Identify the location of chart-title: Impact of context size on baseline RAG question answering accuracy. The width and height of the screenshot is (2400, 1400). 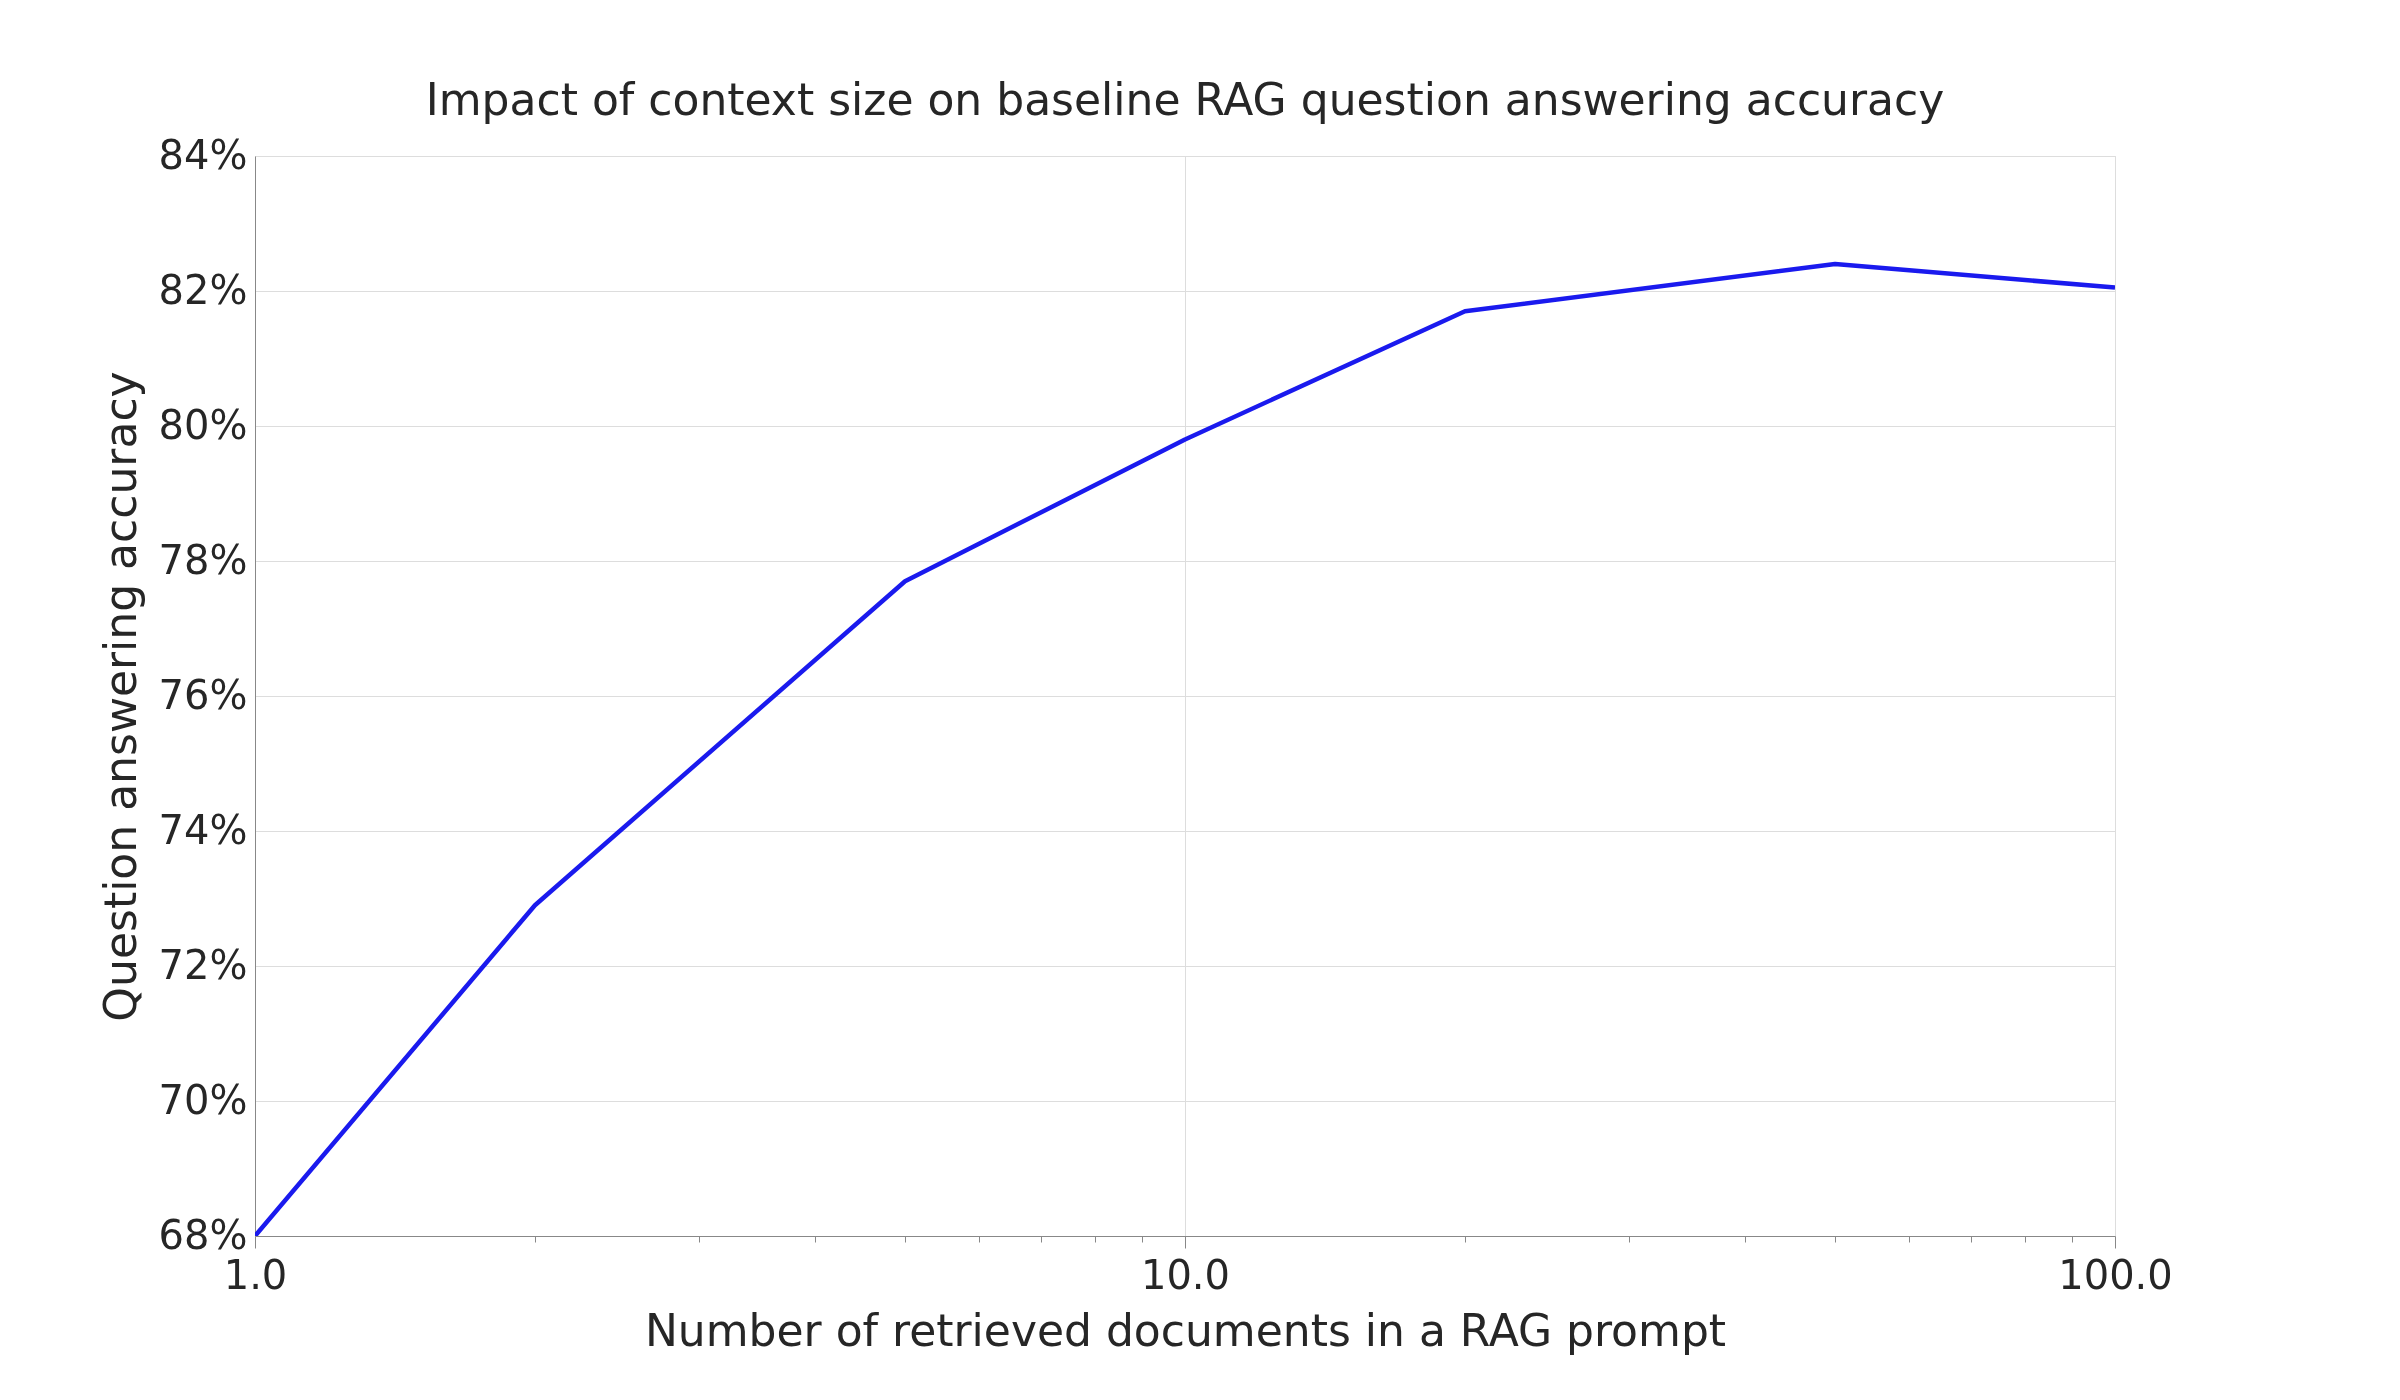
(1185, 99).